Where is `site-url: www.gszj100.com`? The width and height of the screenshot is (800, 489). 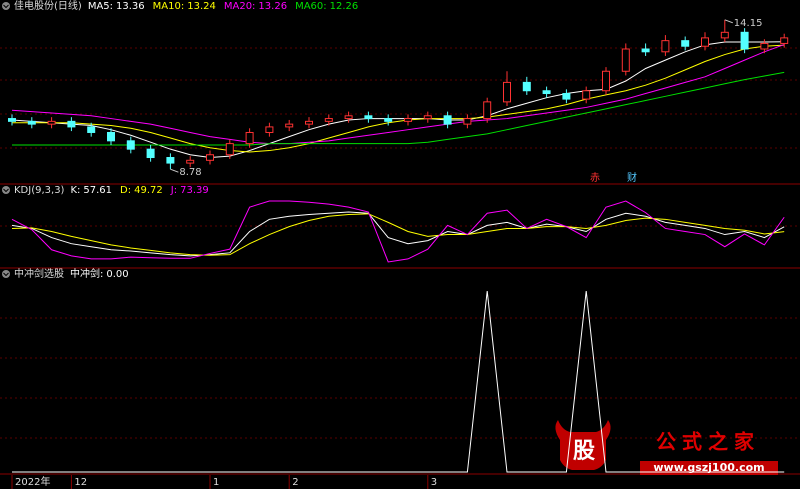 site-url: www.gszj100.com is located at coordinates (708, 467).